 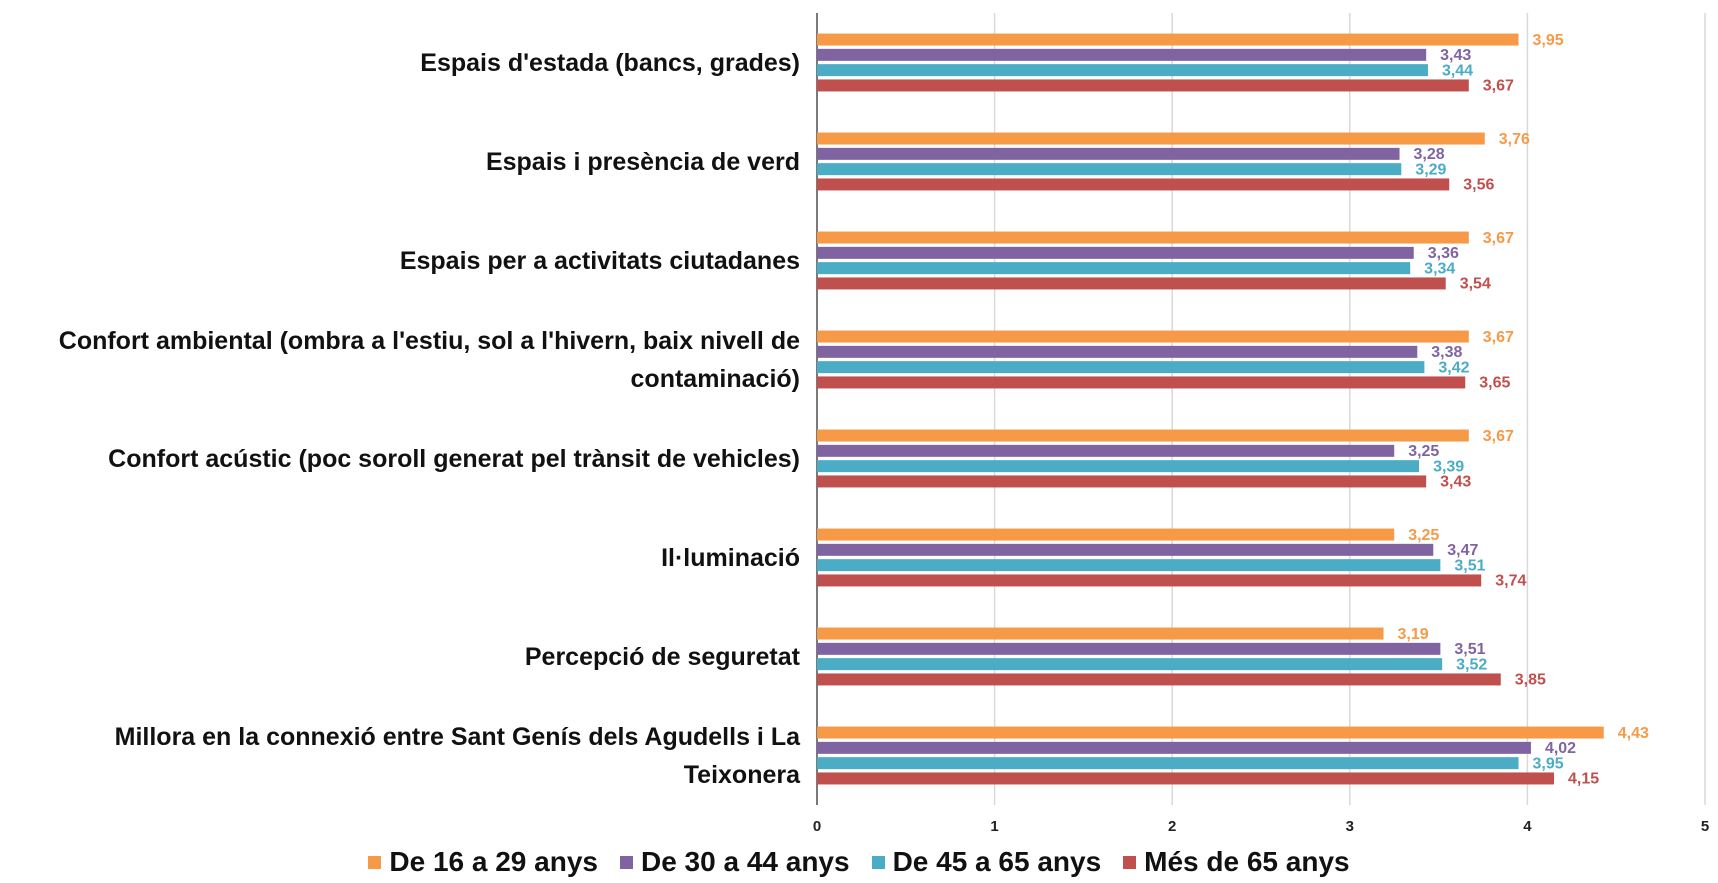 I want to click on data-label: 3,56, so click(x=1478, y=185).